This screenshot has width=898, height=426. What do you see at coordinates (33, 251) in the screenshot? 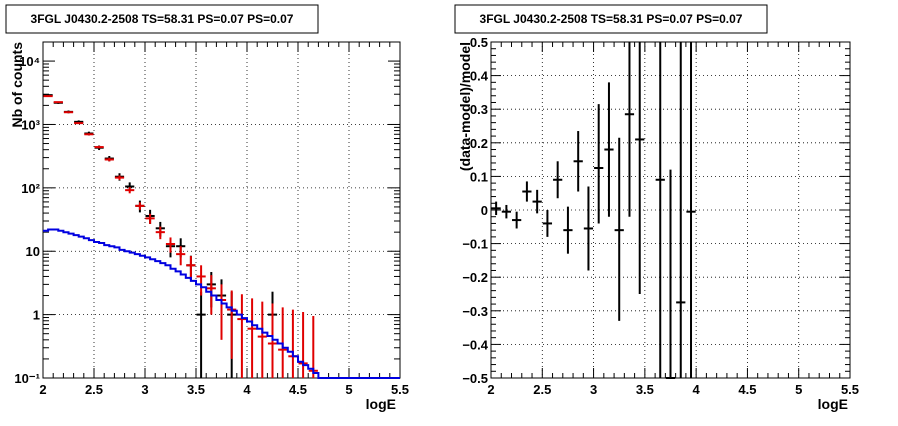
I see `y-tick-label: 10` at bounding box center [33, 251].